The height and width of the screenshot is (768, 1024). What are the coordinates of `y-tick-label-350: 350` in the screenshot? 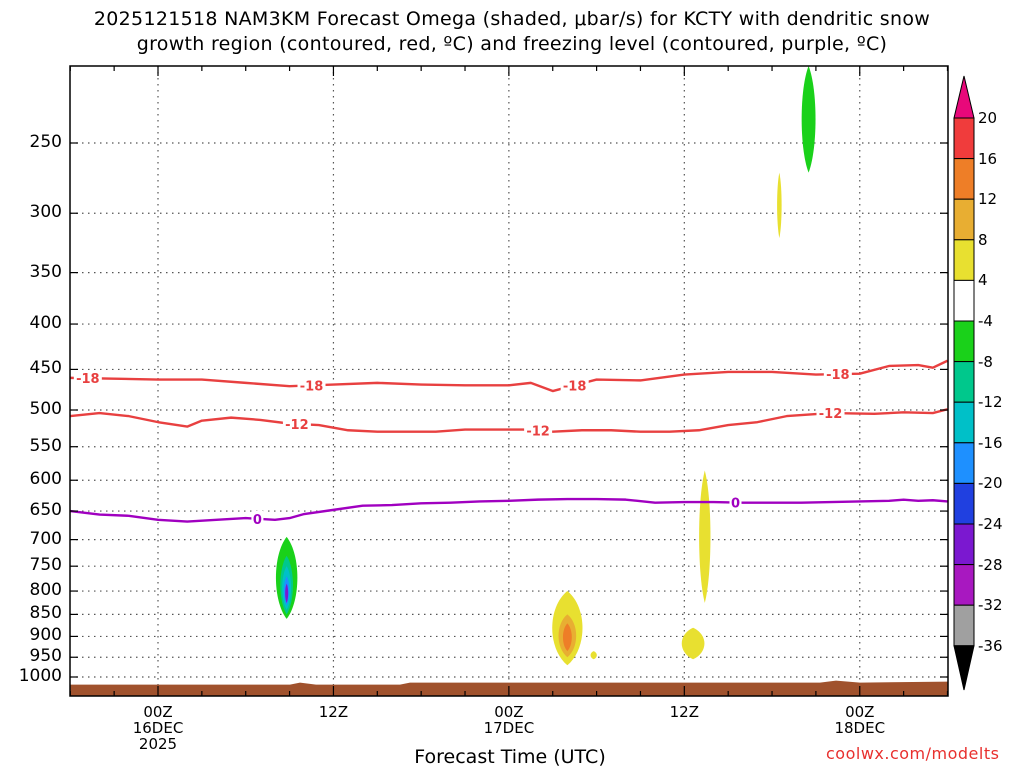 It's located at (45, 271).